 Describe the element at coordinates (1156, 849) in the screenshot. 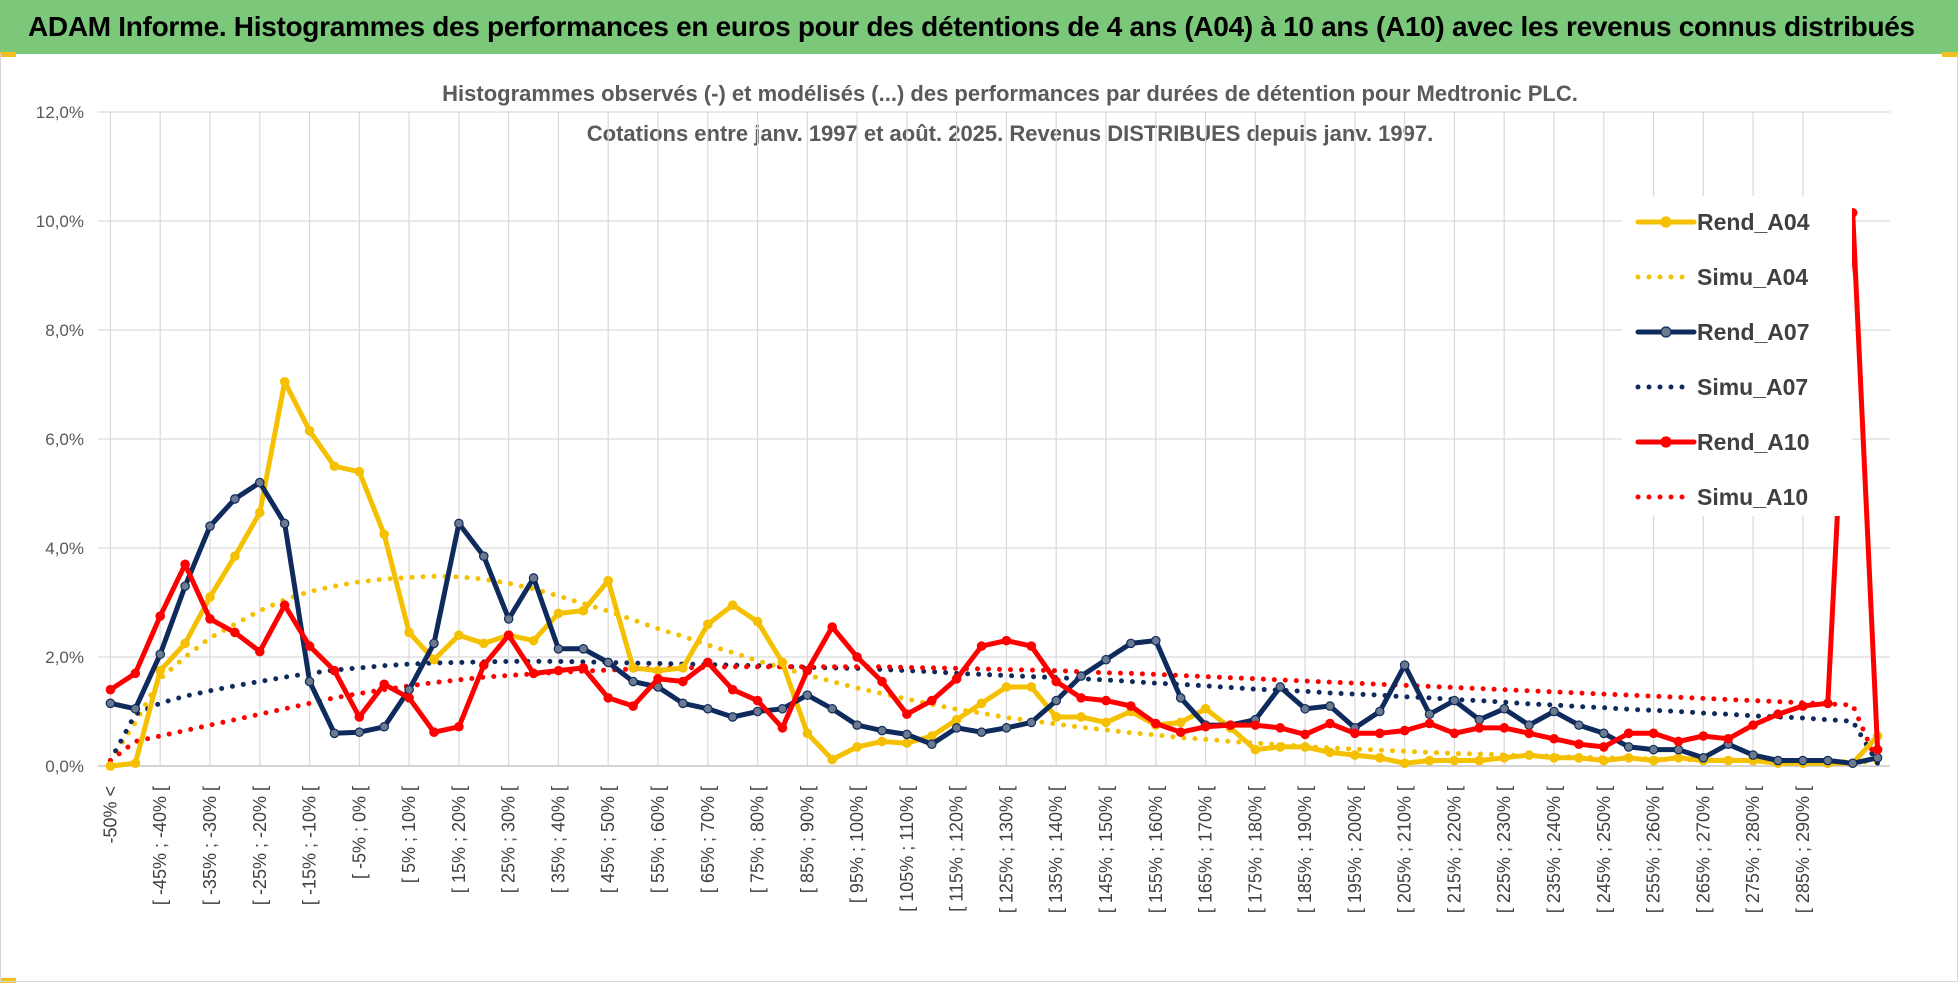

I see `x-tick-label: [ 155% ; 160% [` at that location.